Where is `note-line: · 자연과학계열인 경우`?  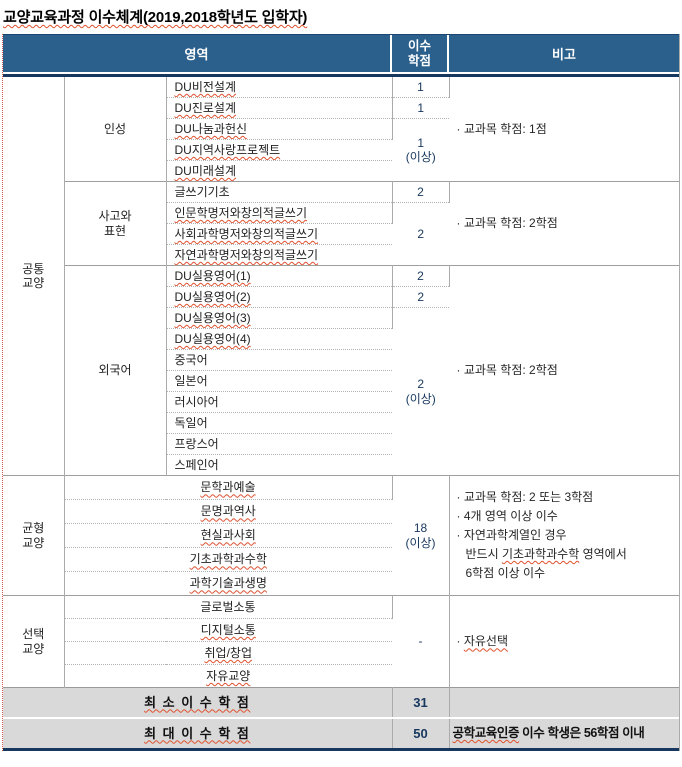 note-line: · 자연과학계열인 경우 is located at coordinates (511, 535).